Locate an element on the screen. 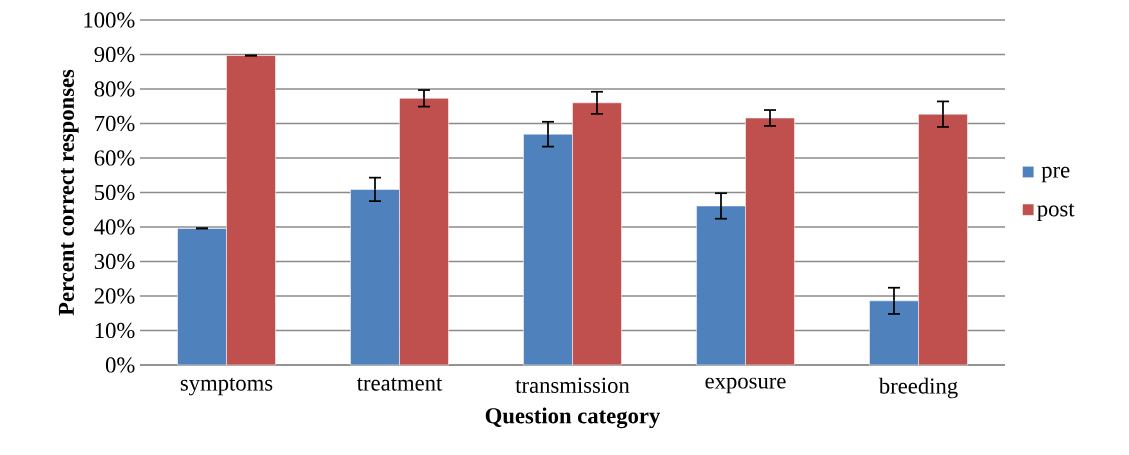 This screenshot has height=455, width=1129. legend-label: pre is located at coordinates (1055, 174).